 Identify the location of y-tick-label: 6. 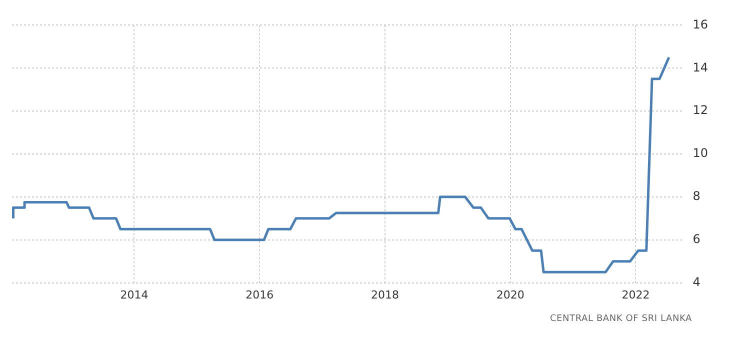
(696, 239).